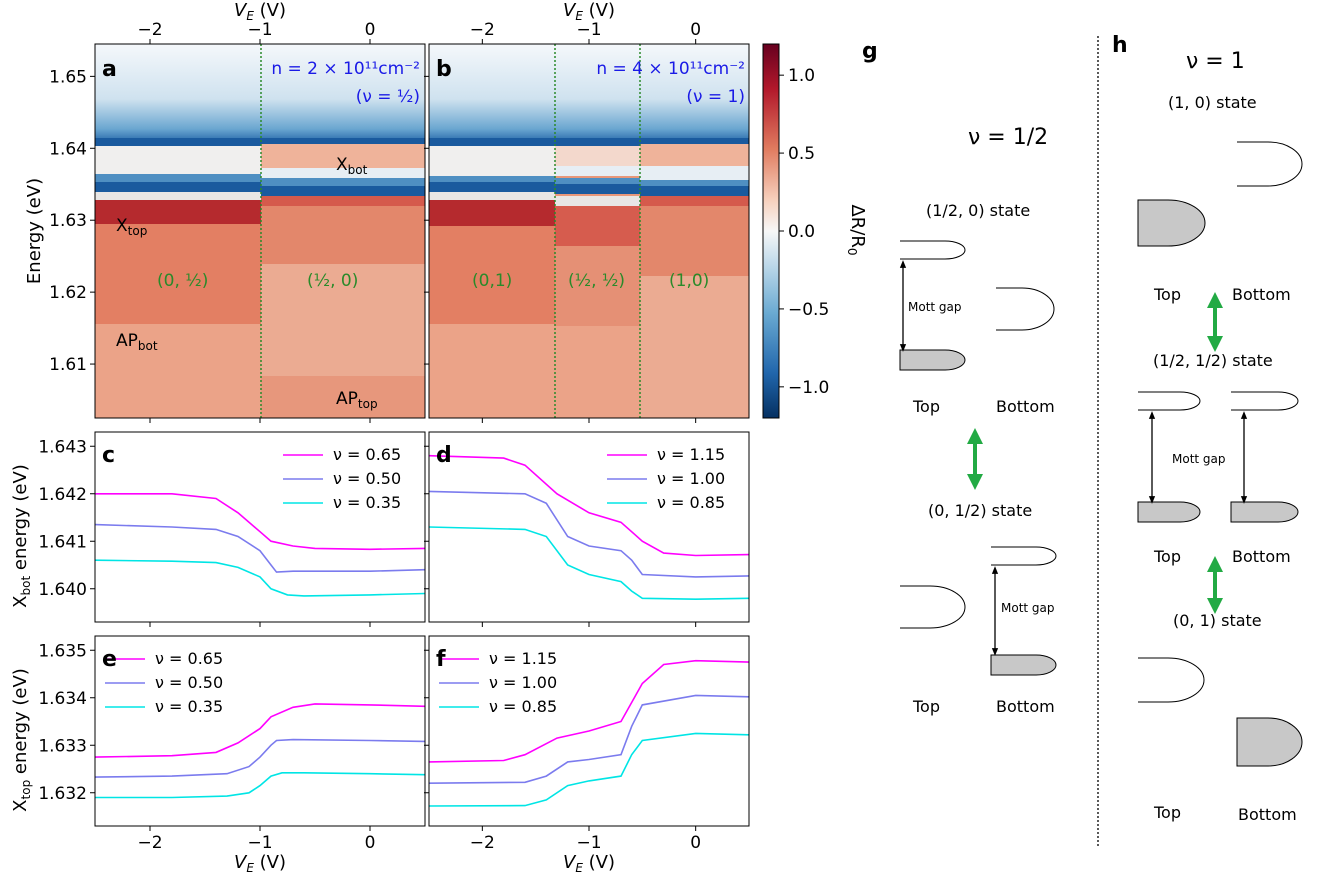  Describe the element at coordinates (1269, 742) in the screenshot. I see `band-bottom-h3` at that location.